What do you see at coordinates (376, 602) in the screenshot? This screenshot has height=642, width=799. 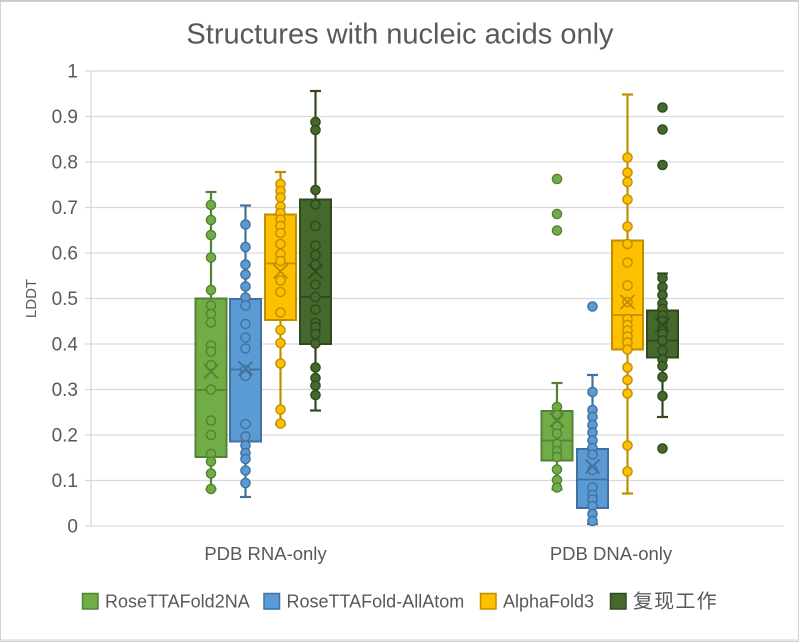 I see `svg-text: RoseTTAFold-AllAtom` at bounding box center [376, 602].